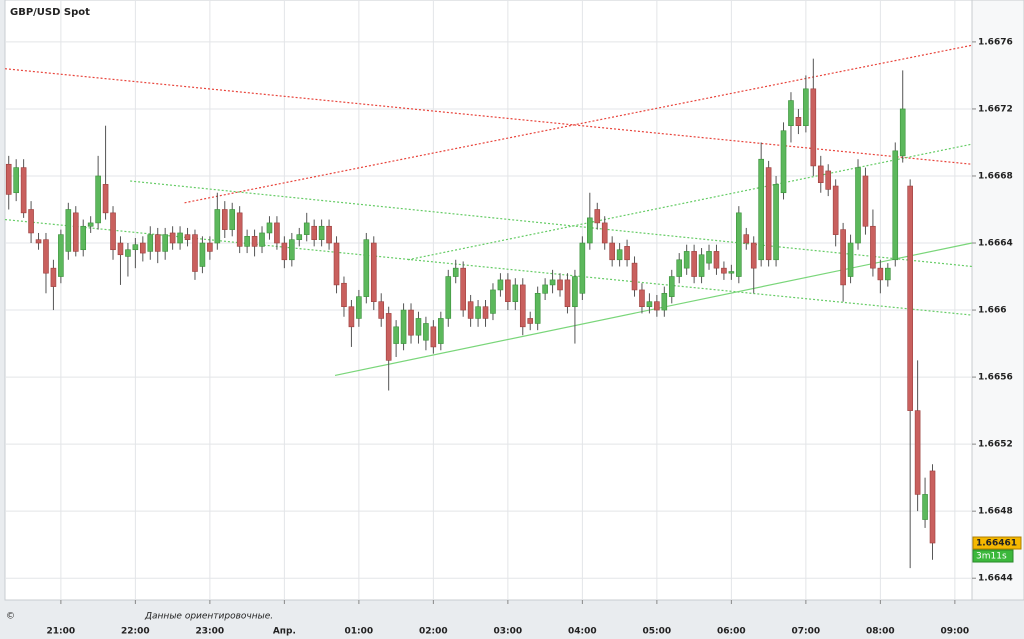 This screenshot has height=639, width=1024. What do you see at coordinates (653, 309) in the screenshot?
I see `trend-line` at bounding box center [653, 309].